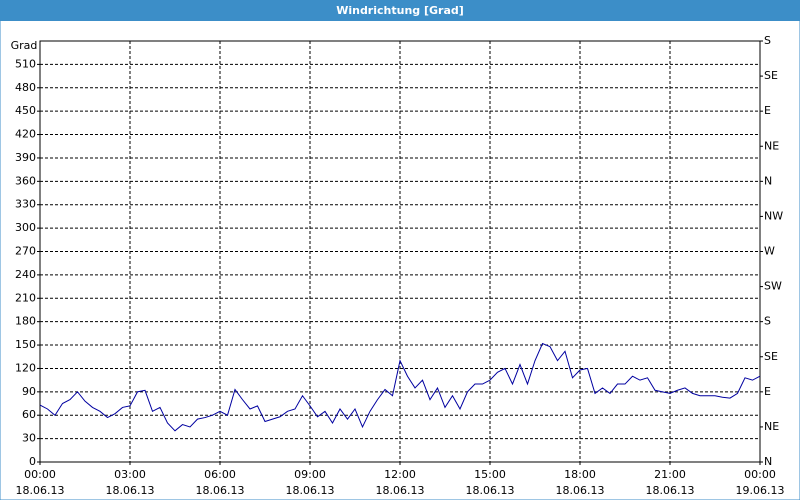  What do you see at coordinates (25, 157) in the screenshot?
I see `y-tick-label: 390` at bounding box center [25, 157].